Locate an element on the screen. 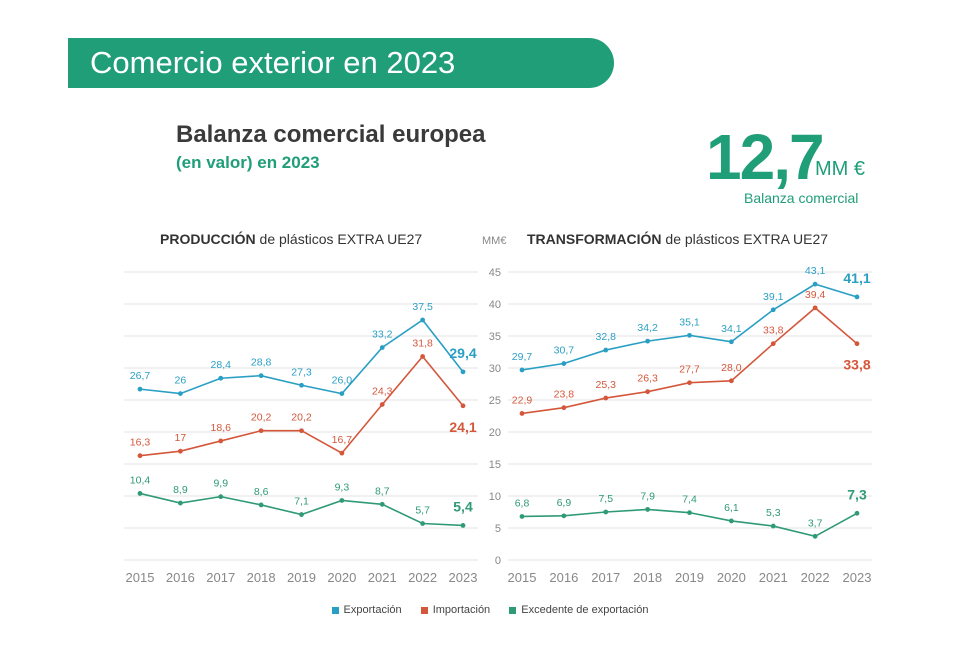 The image size is (980, 670). data-label-exportacion: 29,7 is located at coordinates (522, 357).